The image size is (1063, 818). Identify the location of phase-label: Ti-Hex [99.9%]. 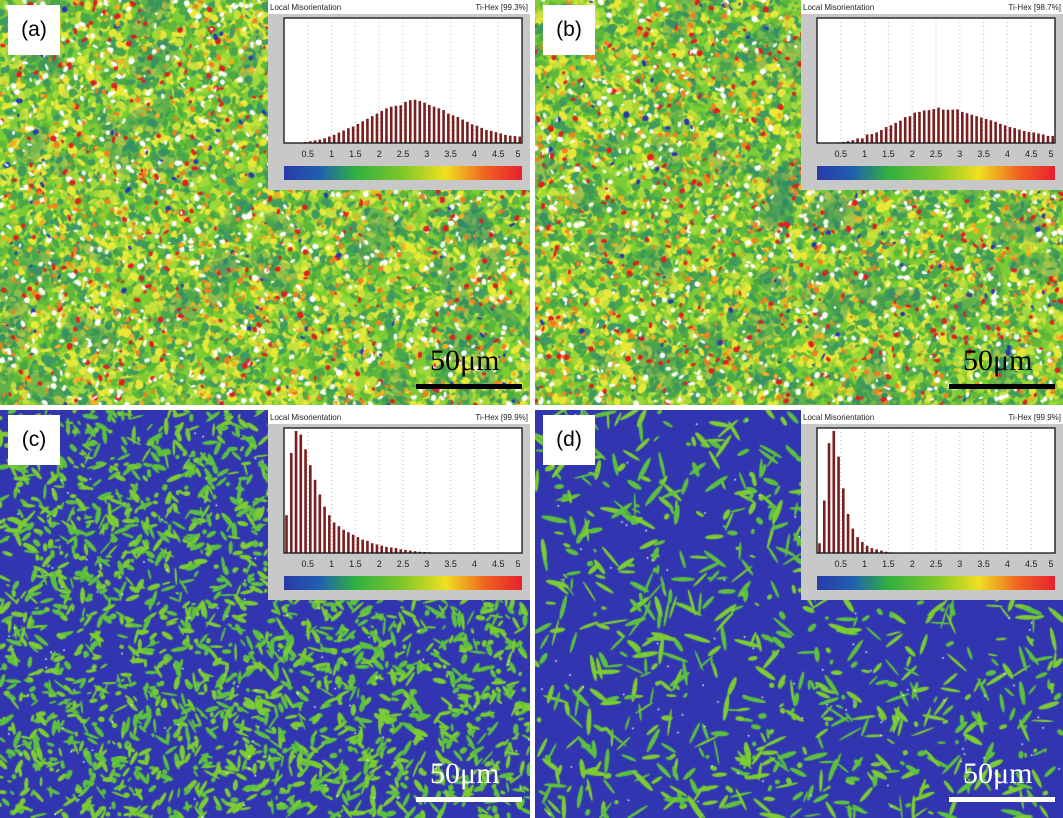
(501, 417).